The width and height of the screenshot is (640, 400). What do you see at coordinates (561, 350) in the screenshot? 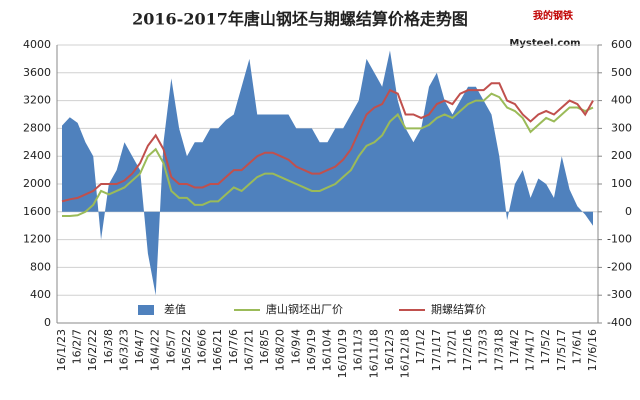
I see `x-tick-label: 17/5/17` at bounding box center [561, 350].